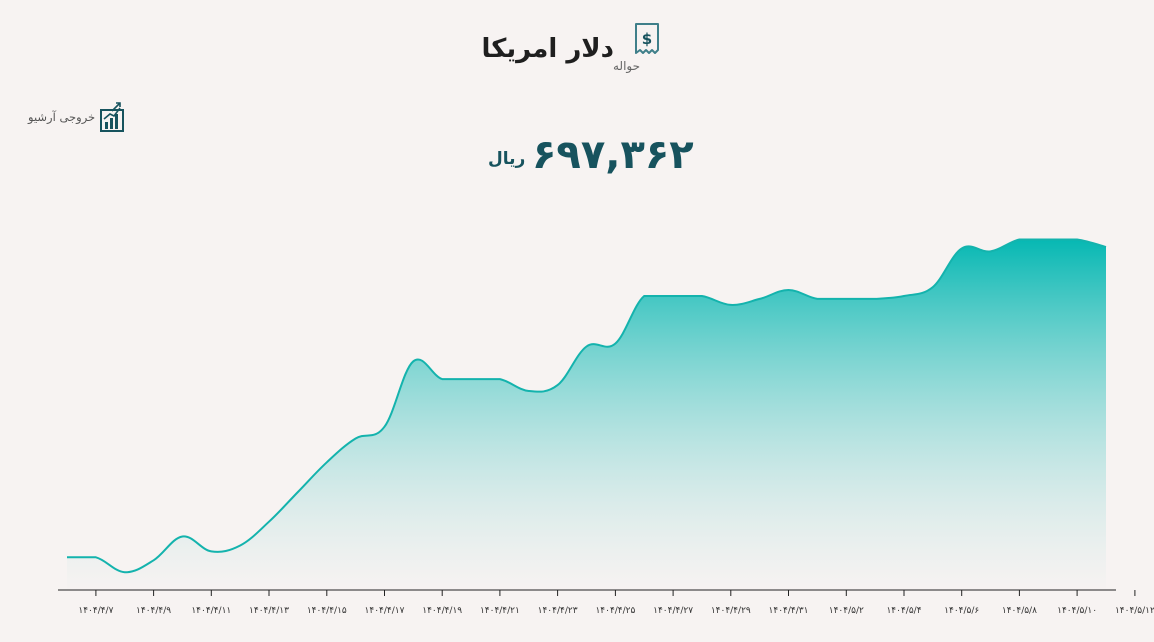  What do you see at coordinates (1077, 611) in the screenshot?
I see `x-tick-label: ۱۴۰۴/۵/۱۰` at bounding box center [1077, 611].